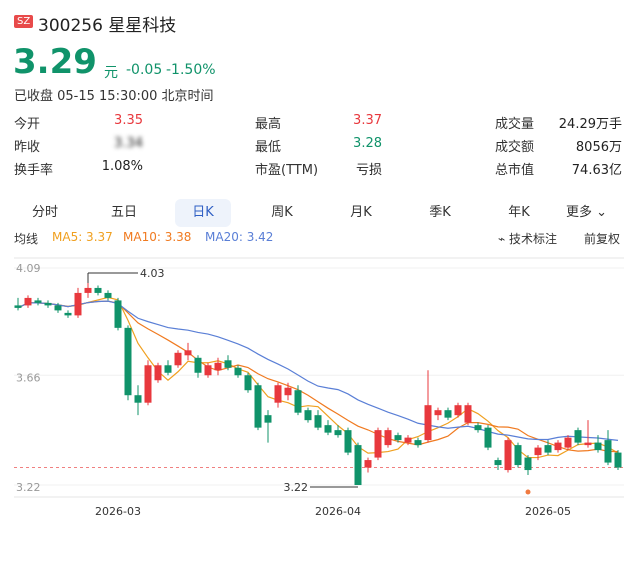  What do you see at coordinates (142, 26) in the screenshot?
I see `stock-name: 星星科技` at bounding box center [142, 26].